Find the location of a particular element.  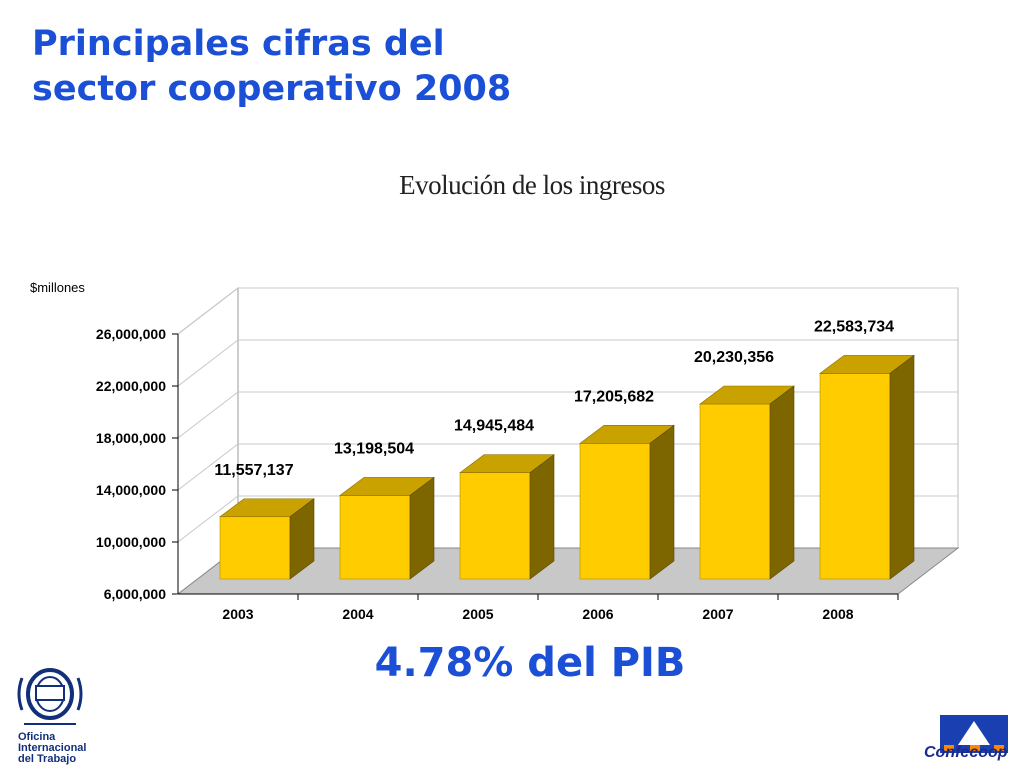

data-label: 22,583,734 is located at coordinates (854, 326).